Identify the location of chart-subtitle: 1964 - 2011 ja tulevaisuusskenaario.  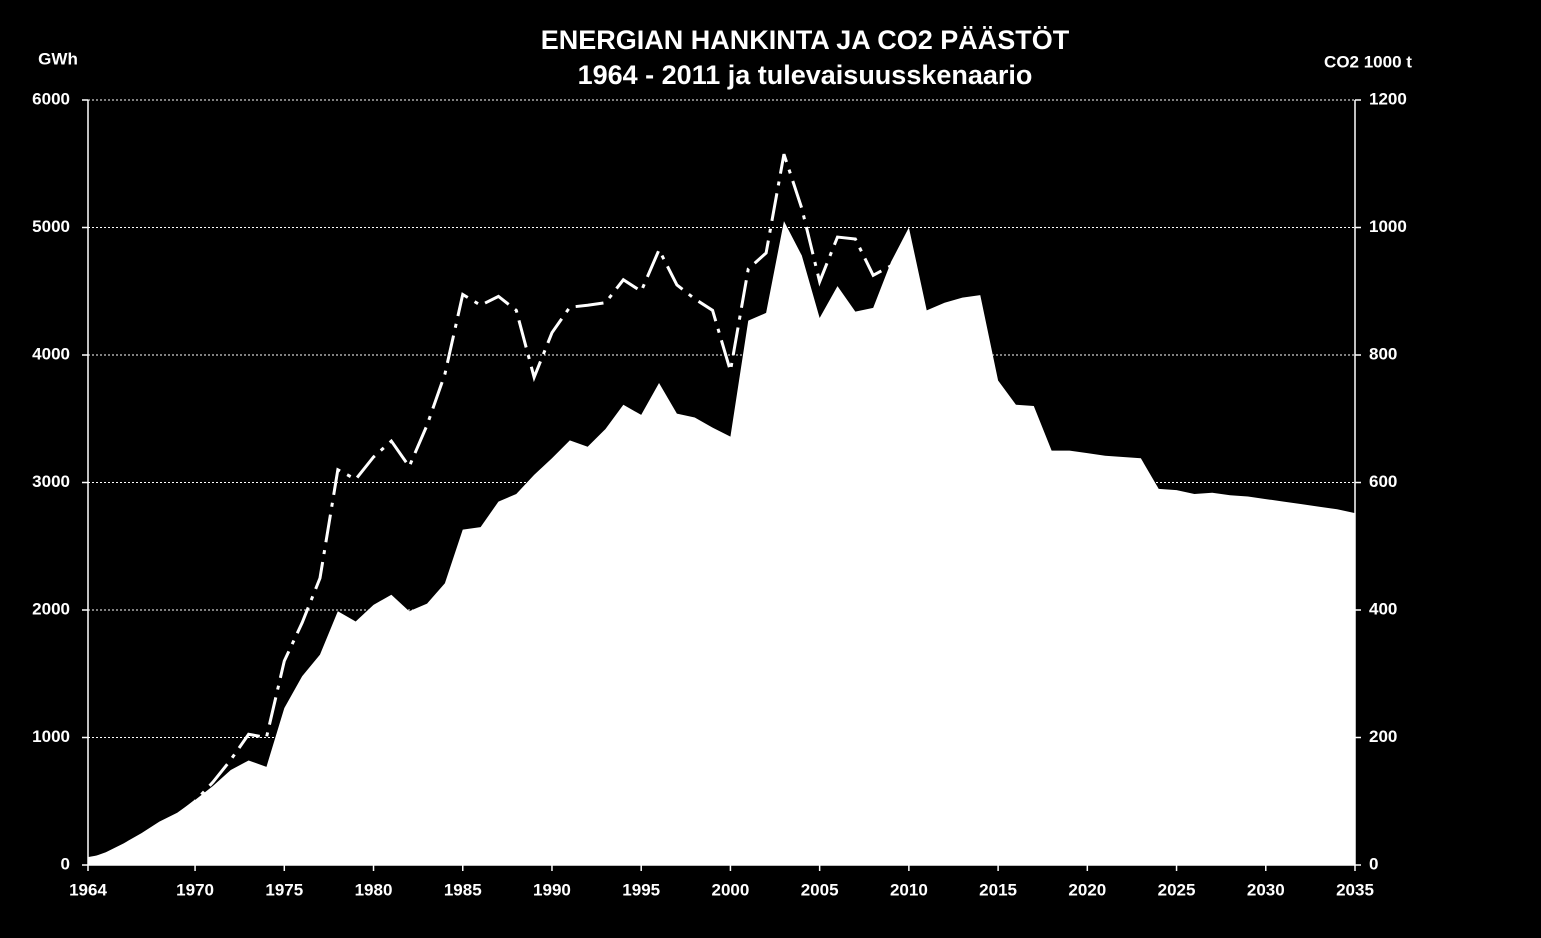
(805, 75).